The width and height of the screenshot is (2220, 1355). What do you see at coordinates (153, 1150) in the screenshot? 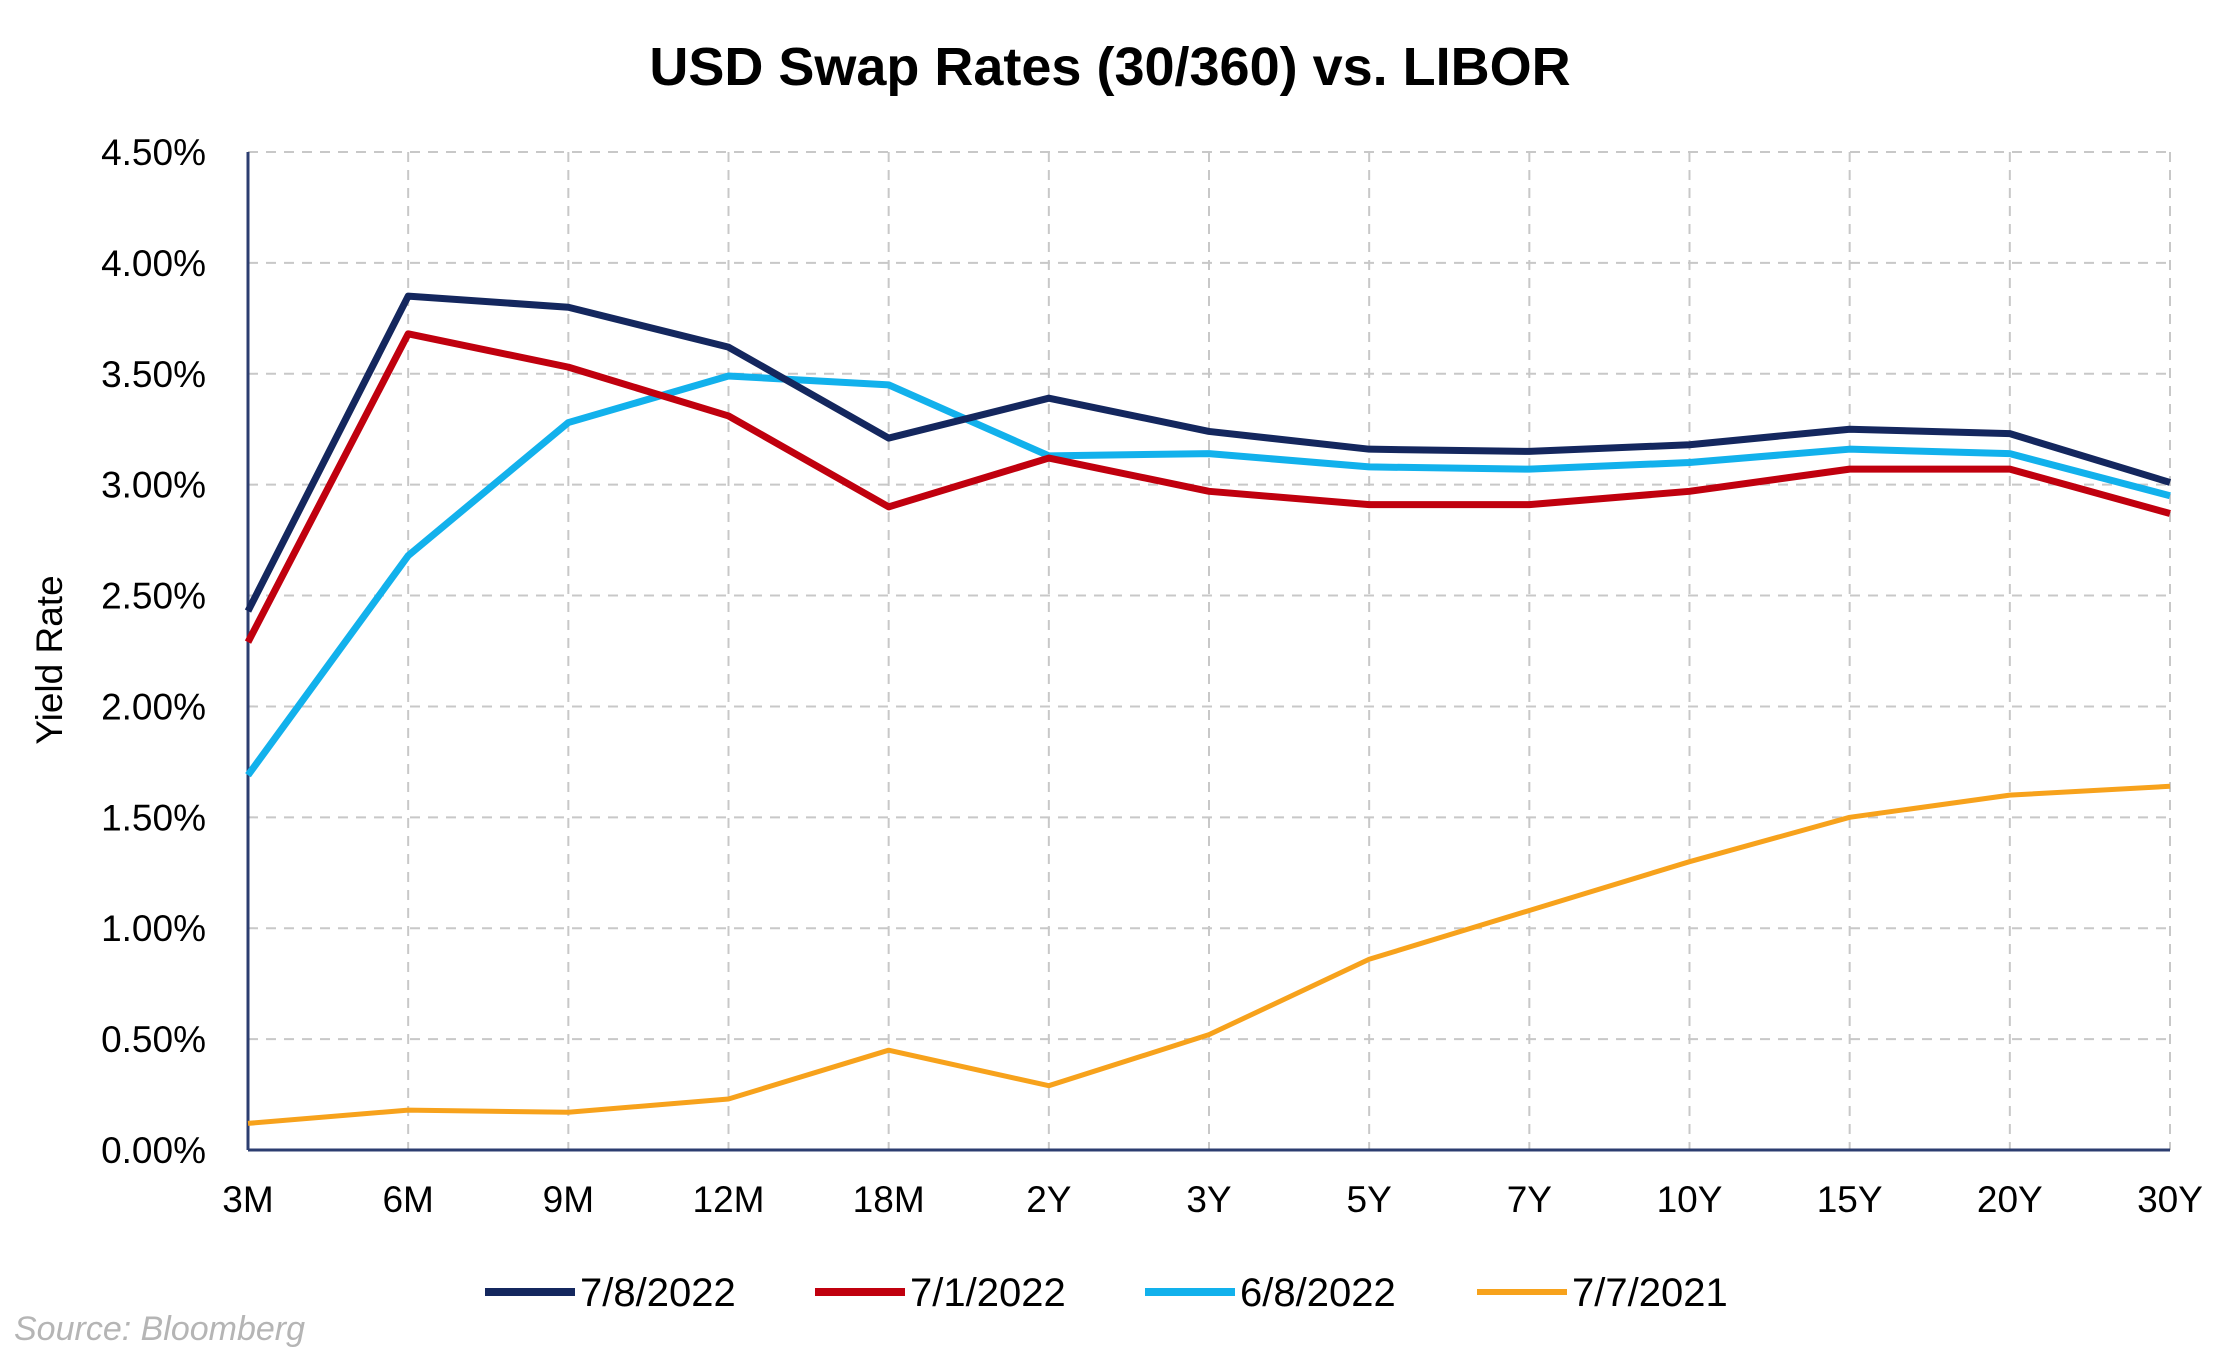
I see `y-tick-label: 0.00%` at bounding box center [153, 1150].